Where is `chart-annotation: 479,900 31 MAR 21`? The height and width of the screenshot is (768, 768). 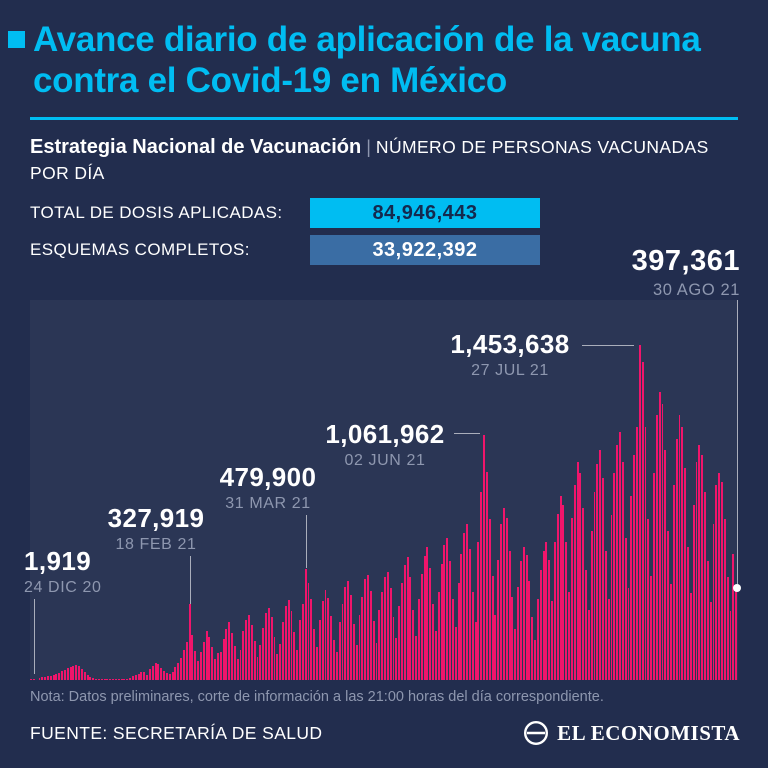
chart-annotation: 479,900 31 MAR 21 is located at coordinates (268, 487).